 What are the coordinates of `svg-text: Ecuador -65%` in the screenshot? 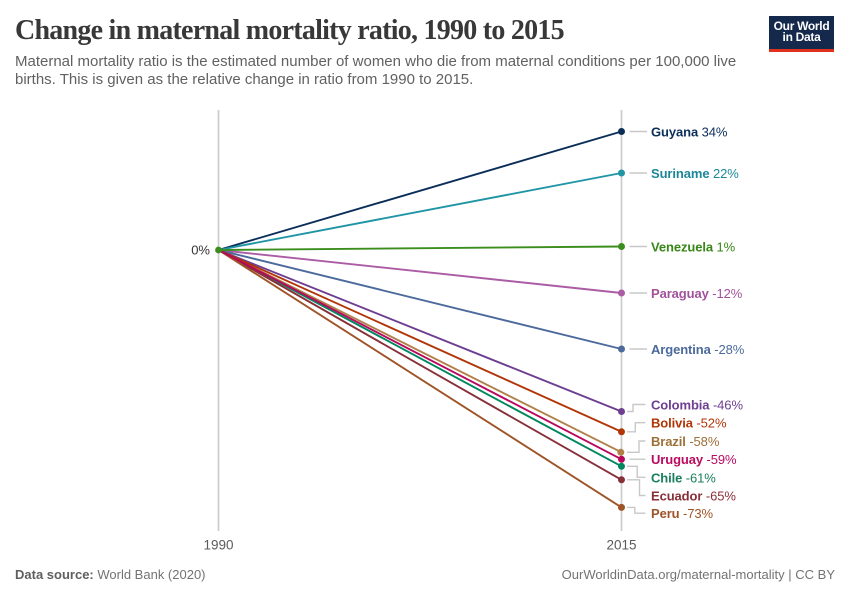 It's located at (693, 496).